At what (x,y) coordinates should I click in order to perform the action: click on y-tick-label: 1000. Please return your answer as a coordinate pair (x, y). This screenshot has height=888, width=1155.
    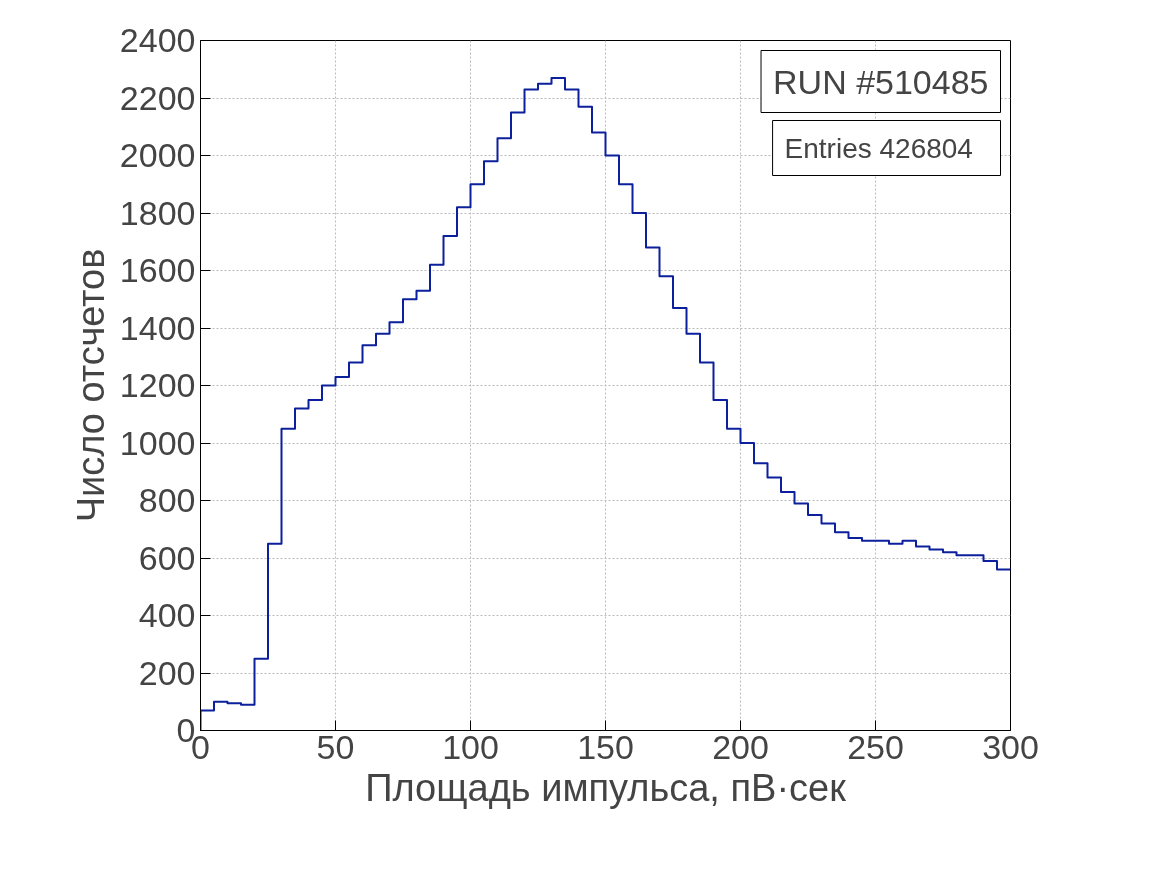
    Looking at the image, I should click on (157, 442).